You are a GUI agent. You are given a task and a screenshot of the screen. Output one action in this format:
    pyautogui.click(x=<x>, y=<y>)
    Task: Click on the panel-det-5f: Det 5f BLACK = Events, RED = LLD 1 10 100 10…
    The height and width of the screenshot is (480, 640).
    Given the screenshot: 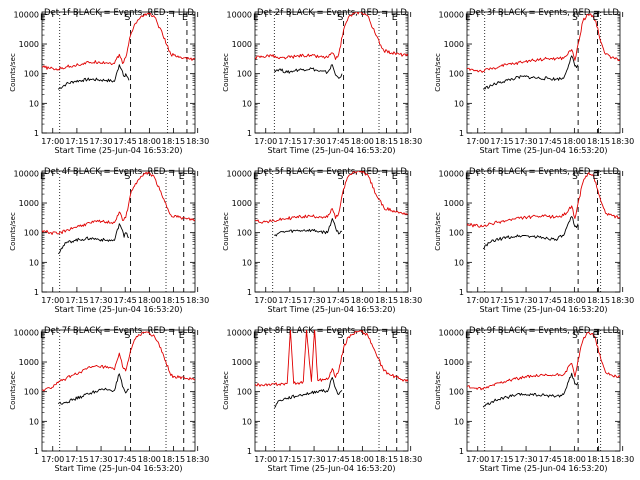 What is the action you would take?
    pyautogui.click(x=322, y=240)
    